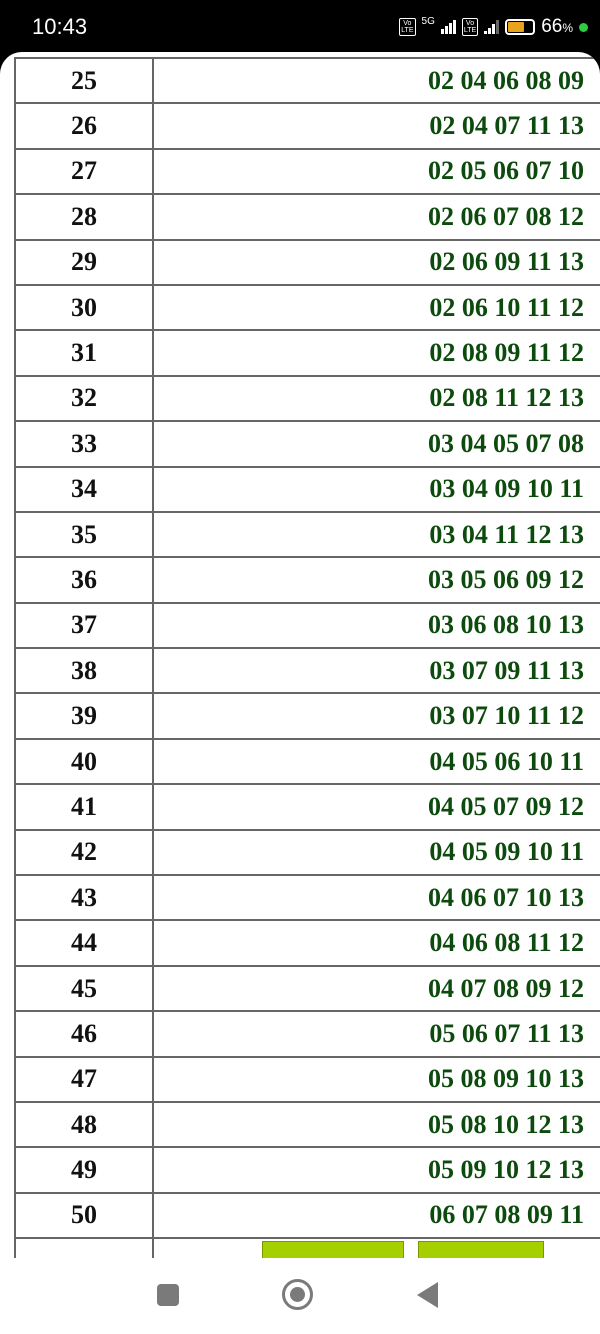 This screenshot has height=1334, width=600. What do you see at coordinates (84, 126) in the screenshot?
I see `row-number: 26` at bounding box center [84, 126].